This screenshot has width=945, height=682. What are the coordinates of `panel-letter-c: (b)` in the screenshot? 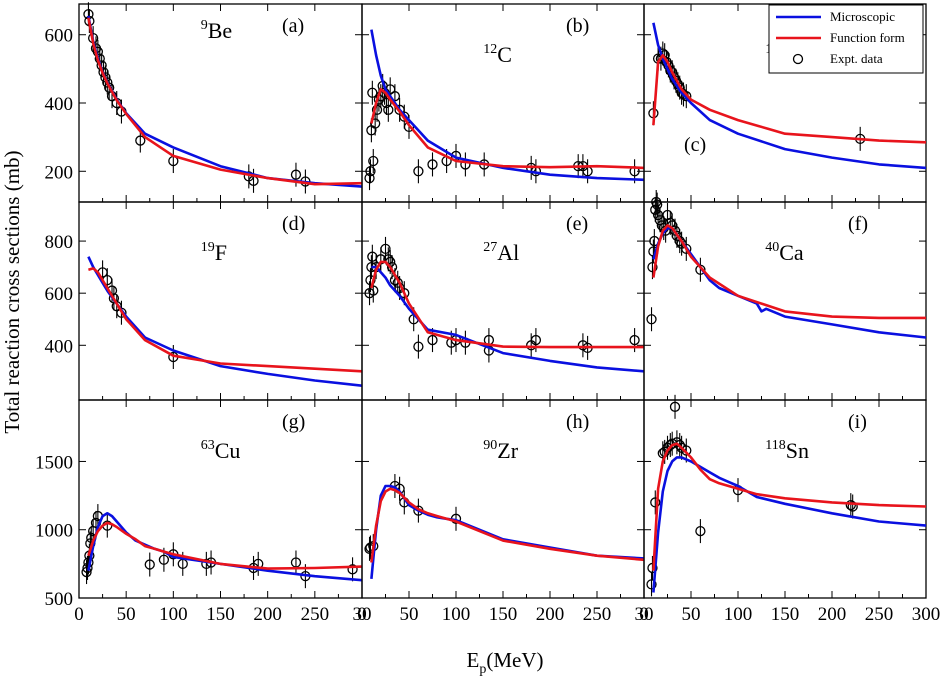 It's located at (577, 26).